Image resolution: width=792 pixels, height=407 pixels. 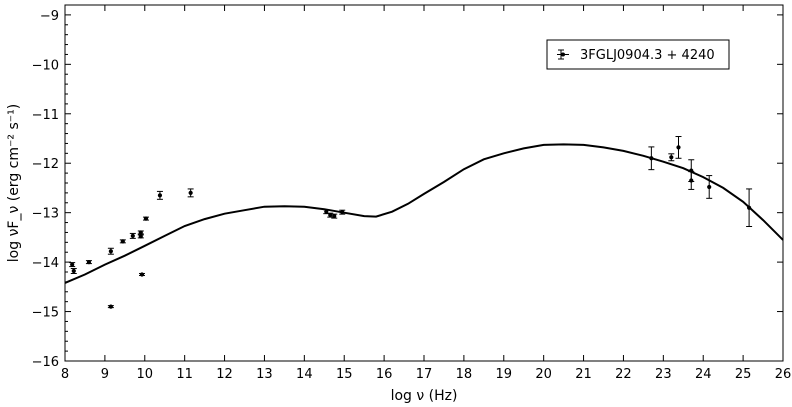 What do you see at coordinates (45, 65) in the screenshot?
I see `y-tick-label: −10` at bounding box center [45, 65].